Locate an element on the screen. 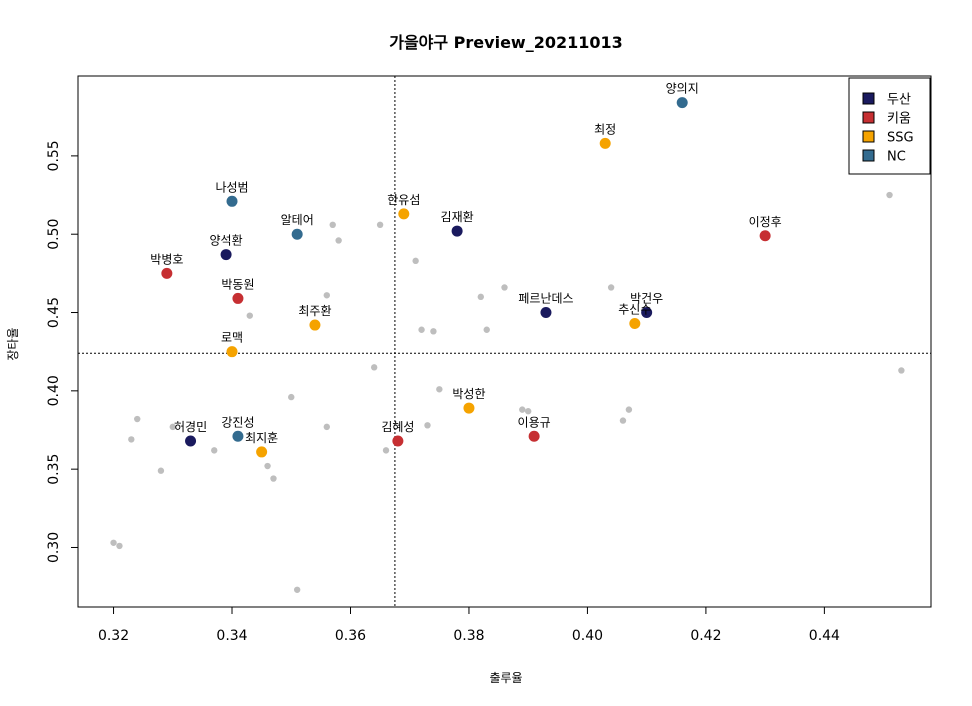 This screenshot has width=972, height=706. legend-entry: 키움 is located at coordinates (899, 119).